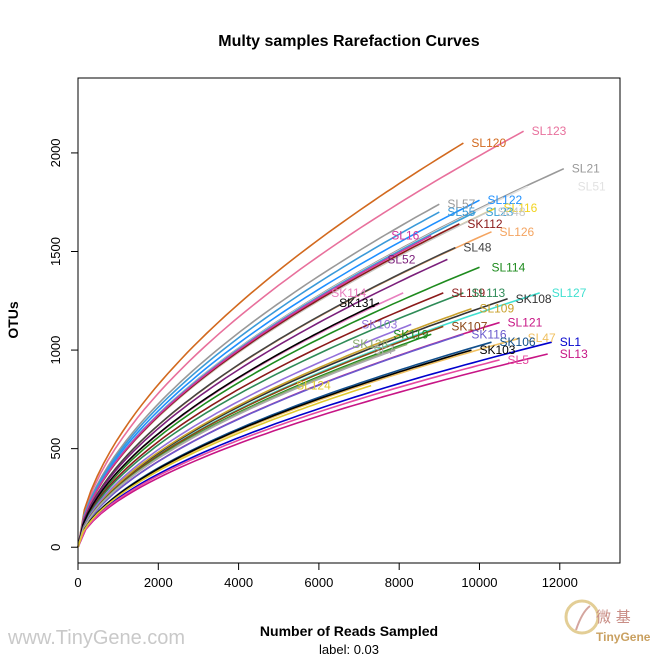 The height and width of the screenshot is (660, 660). I want to click on y-tick-label: 2000, so click(55, 152).